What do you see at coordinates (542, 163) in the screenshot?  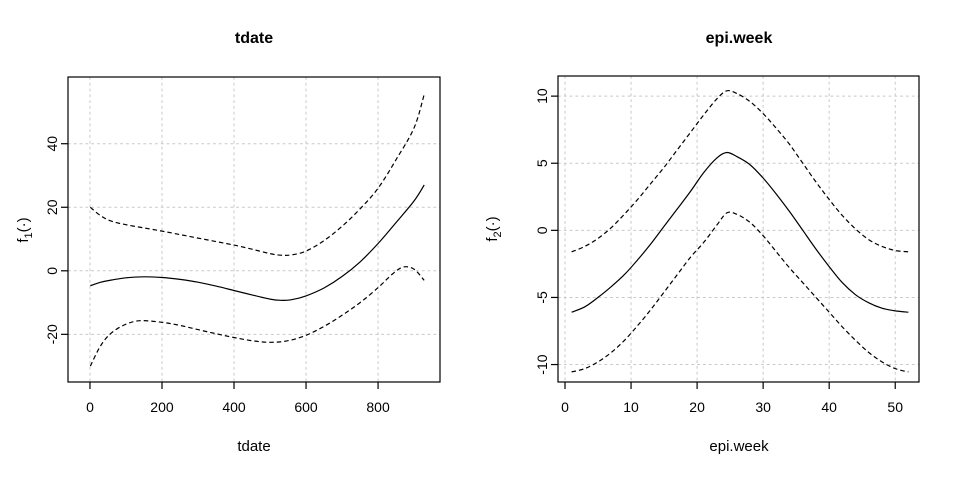 I see `y-tick-label: 5` at bounding box center [542, 163].